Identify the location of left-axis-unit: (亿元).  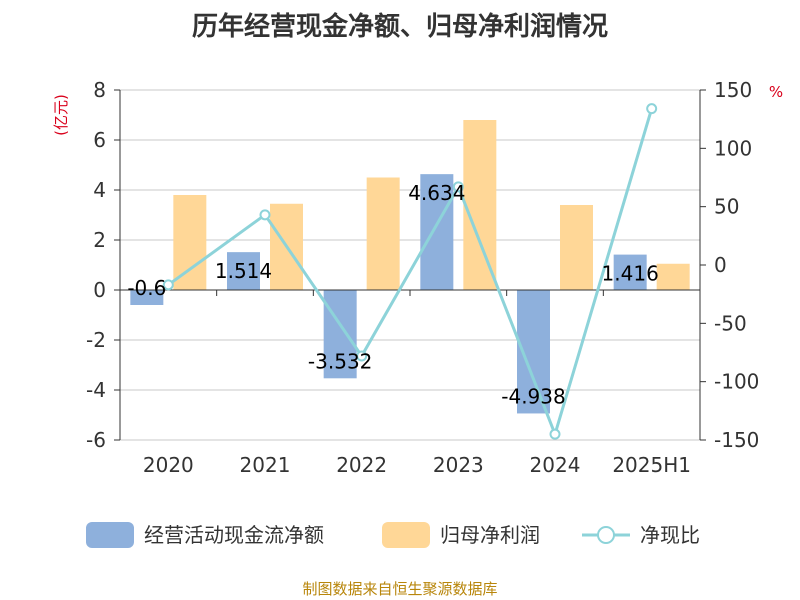
(61, 115).